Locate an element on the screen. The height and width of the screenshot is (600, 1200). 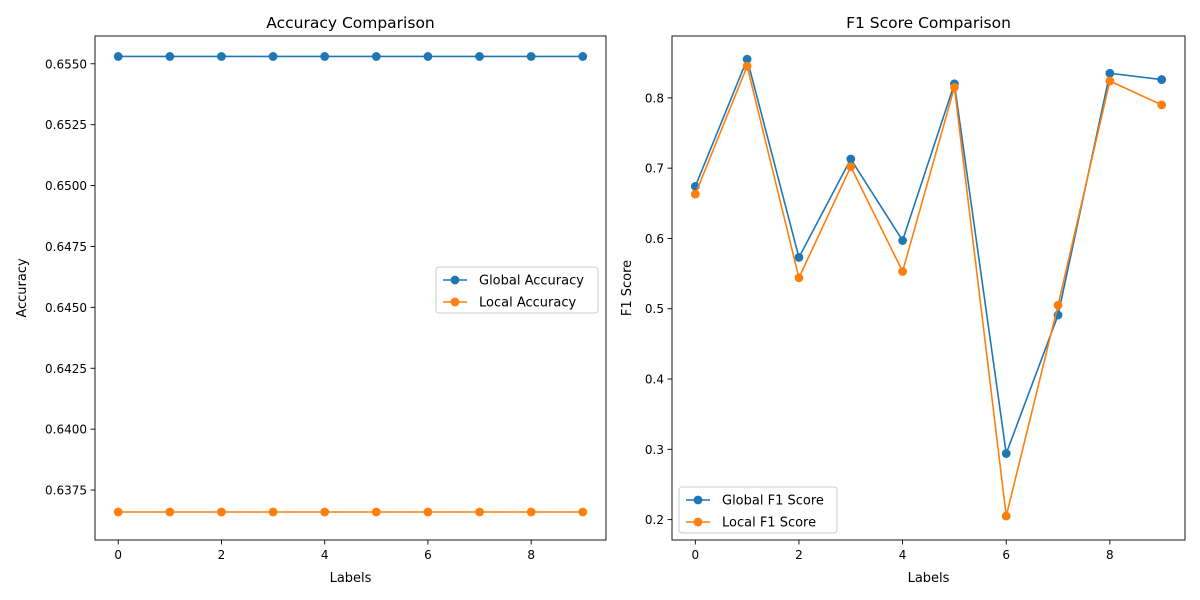
chart-title: F1 Score Comparison is located at coordinates (928, 23).